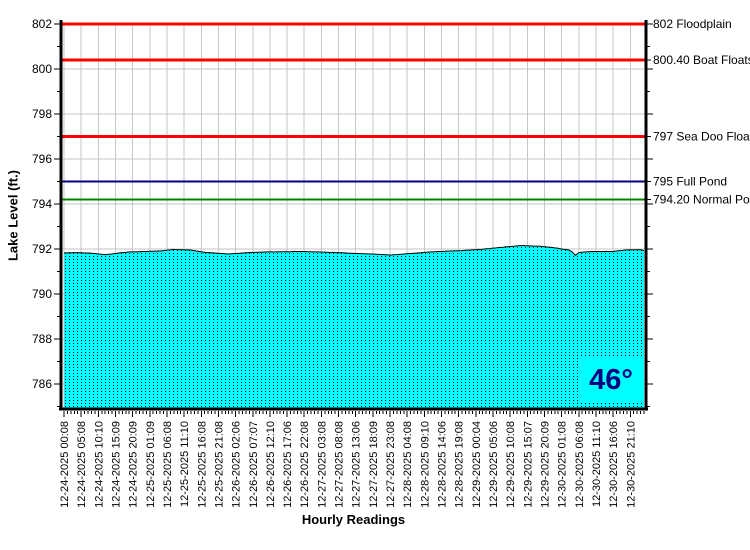 The width and height of the screenshot is (750, 550). I want to click on svg-text: 798, so click(42, 114).